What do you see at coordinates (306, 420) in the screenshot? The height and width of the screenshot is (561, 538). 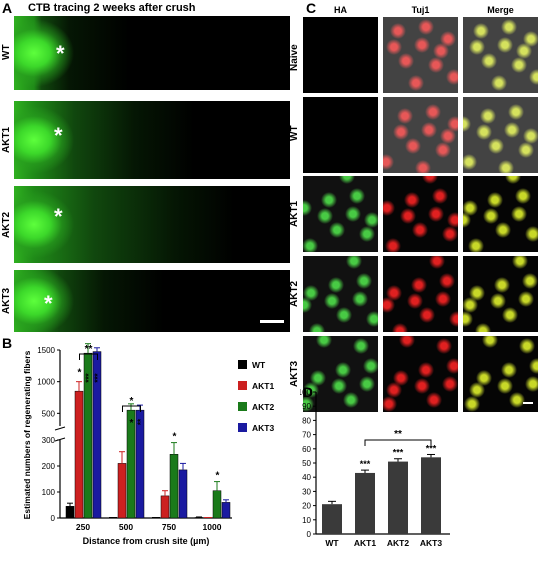 I see `y-tick-label: 80` at bounding box center [306, 420].